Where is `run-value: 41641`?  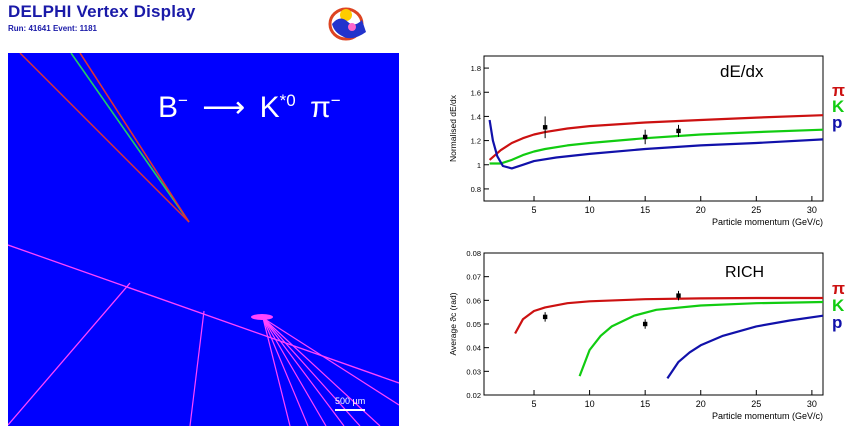
run-value: 41641 is located at coordinates (39, 28).